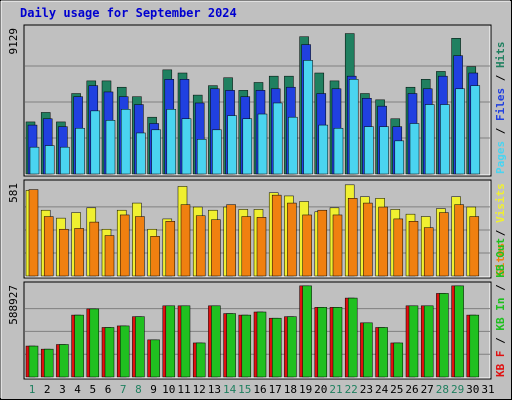  Describe the element at coordinates (92, 389) in the screenshot. I see `x-tick-label: 5` at that location.